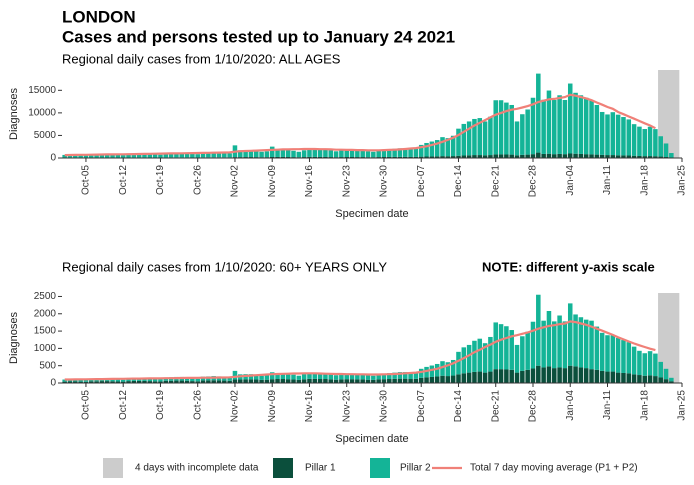  I want to click on x-tick-label: Dec-28, so click(533, 181).